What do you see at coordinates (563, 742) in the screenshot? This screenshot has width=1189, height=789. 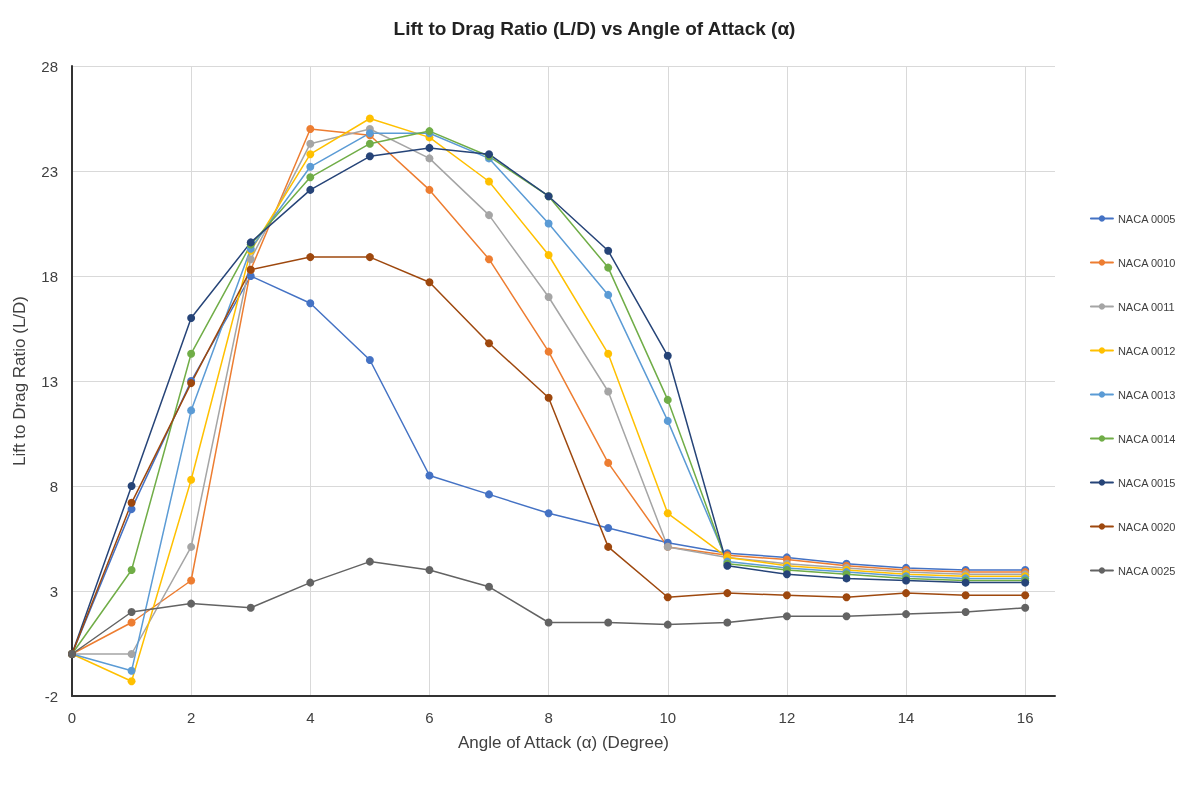 I see `x-axis-title: Angle of Attack (α) (Degree)` at bounding box center [563, 742].